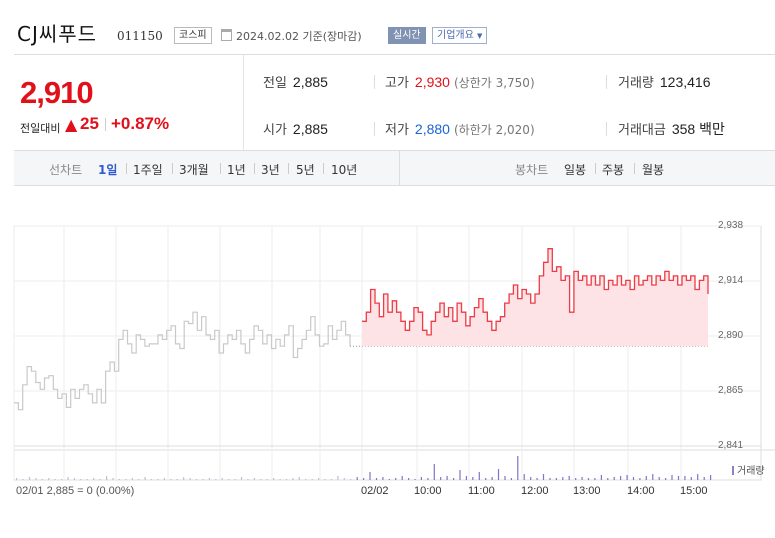  Describe the element at coordinates (494, 83) in the screenshot. I see `upper-limit: (상한가 3,750)` at that location.